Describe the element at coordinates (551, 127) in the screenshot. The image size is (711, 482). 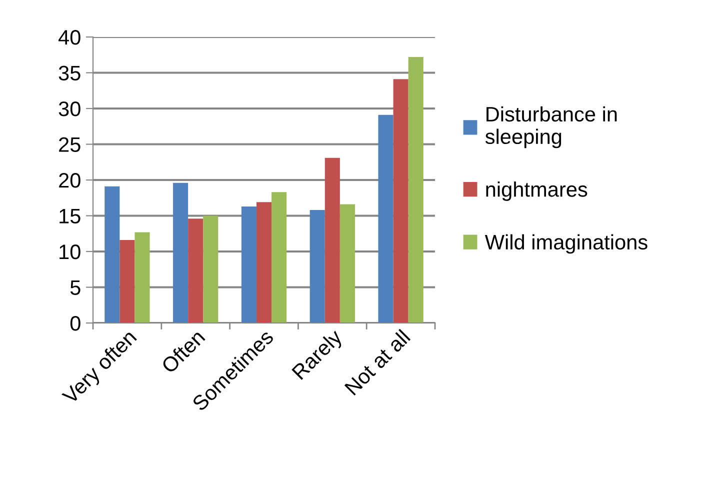
I see `legend-label: Disturbance in sleeping` at that location.